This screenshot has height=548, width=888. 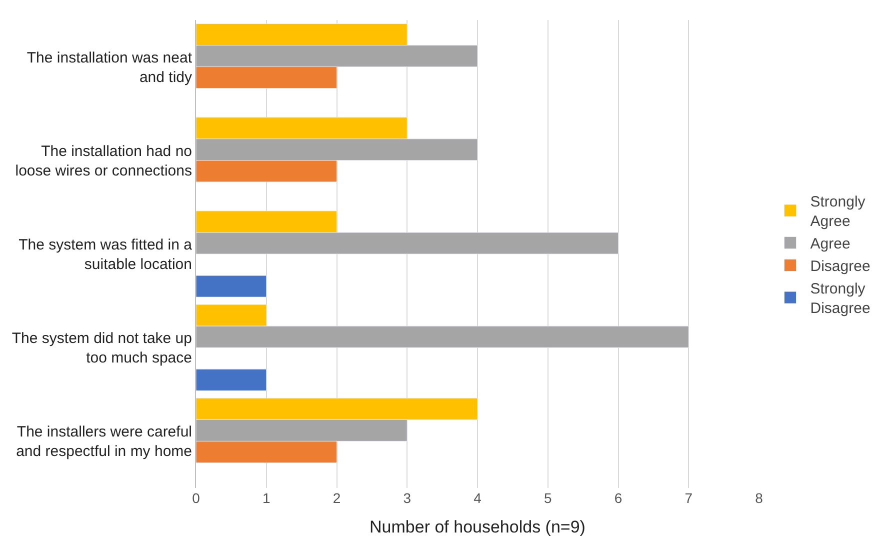 I want to click on y-tick-label: The installation was neat and tidy, so click(x=109, y=67).